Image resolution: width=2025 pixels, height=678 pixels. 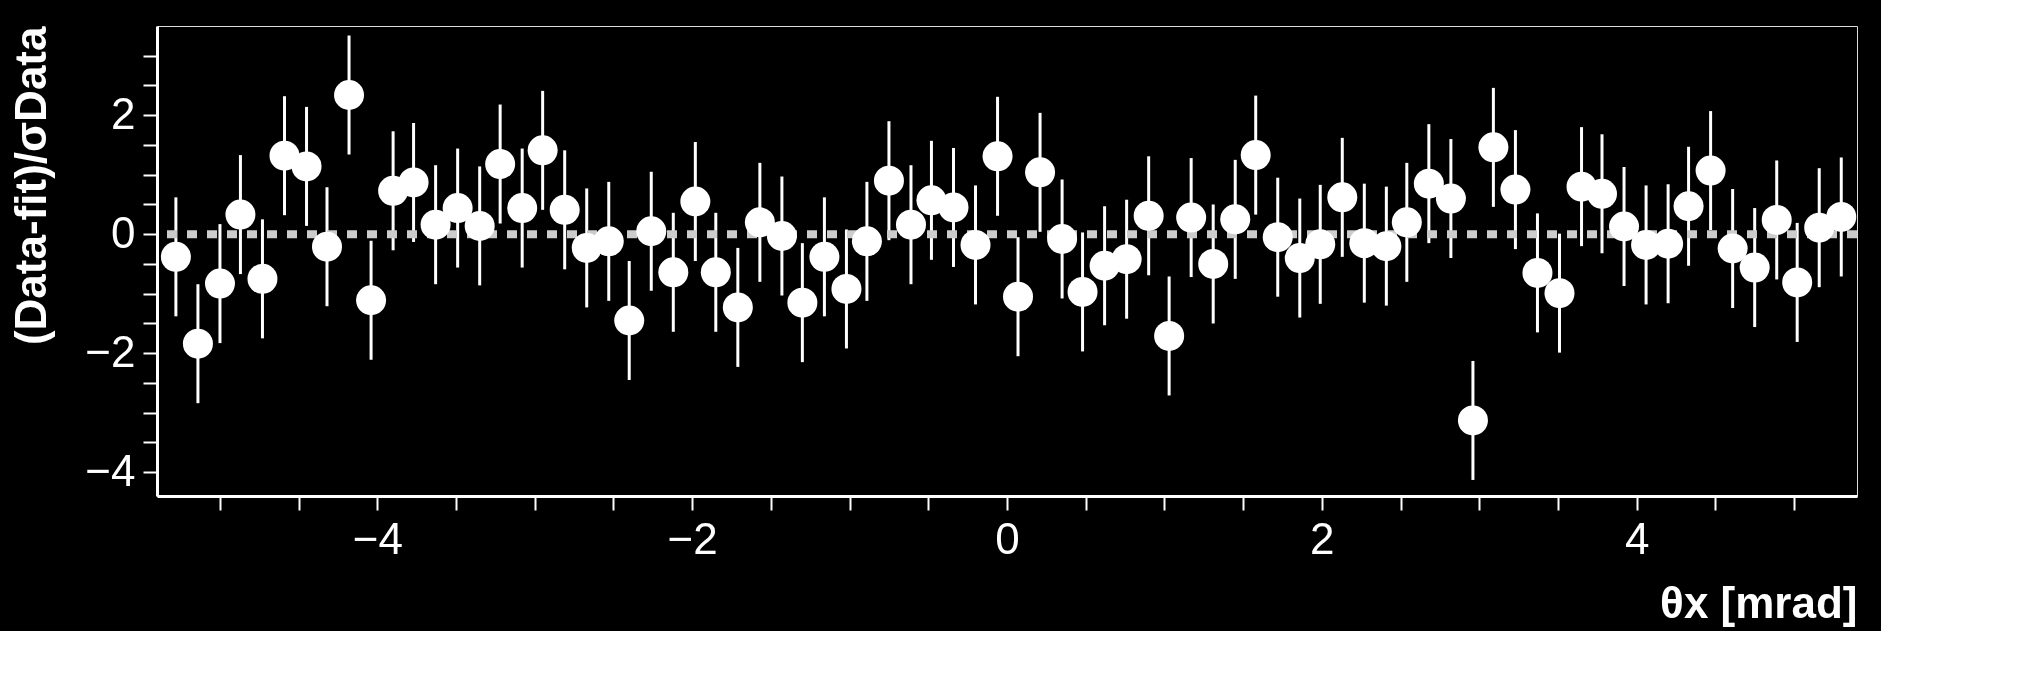 I want to click on y-tick-label: −2, so click(x=110, y=351).